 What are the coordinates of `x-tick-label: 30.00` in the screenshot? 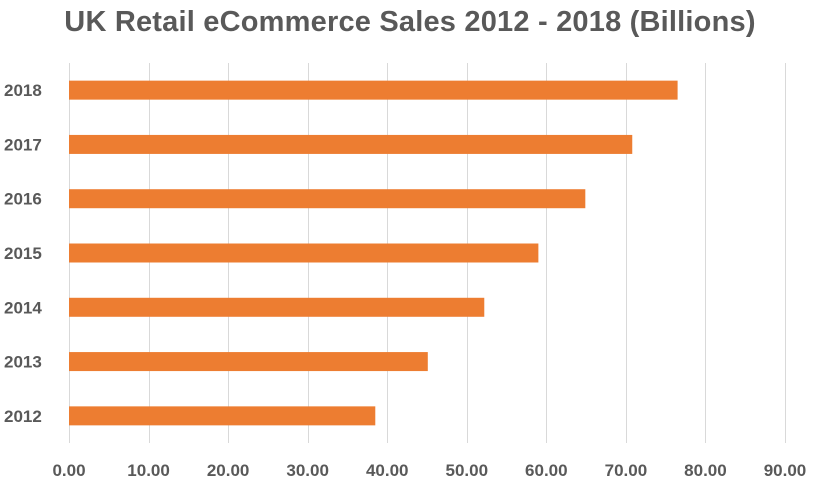 It's located at (307, 470).